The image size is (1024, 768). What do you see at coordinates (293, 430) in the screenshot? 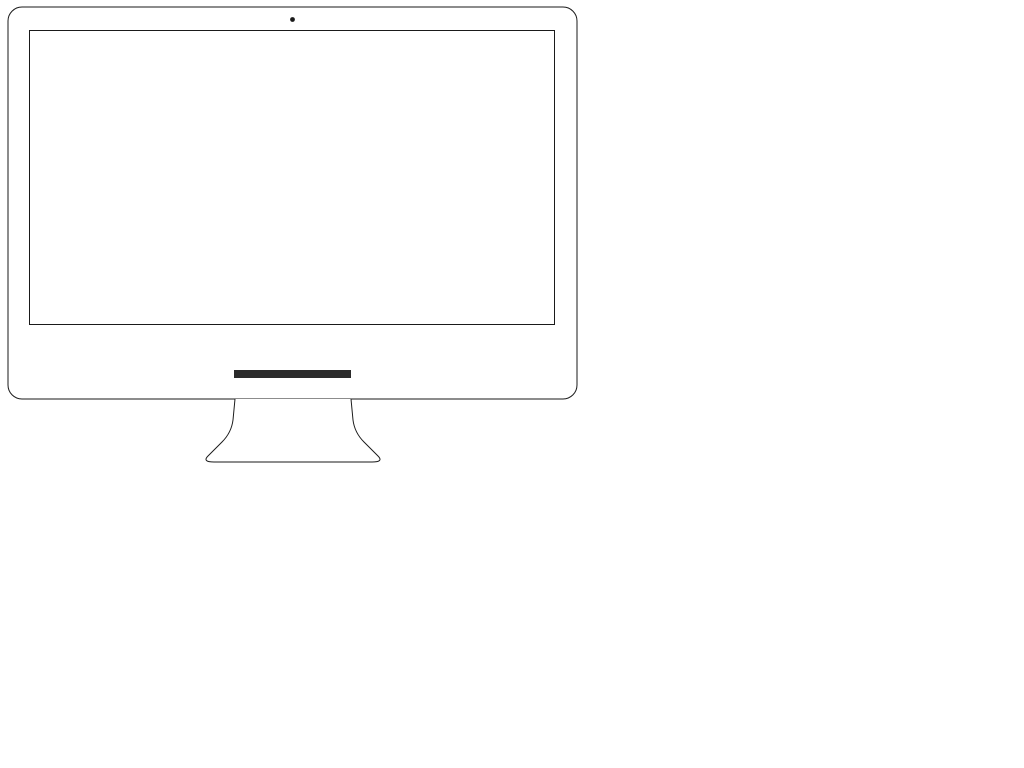
I see `monitor-stand` at bounding box center [293, 430].